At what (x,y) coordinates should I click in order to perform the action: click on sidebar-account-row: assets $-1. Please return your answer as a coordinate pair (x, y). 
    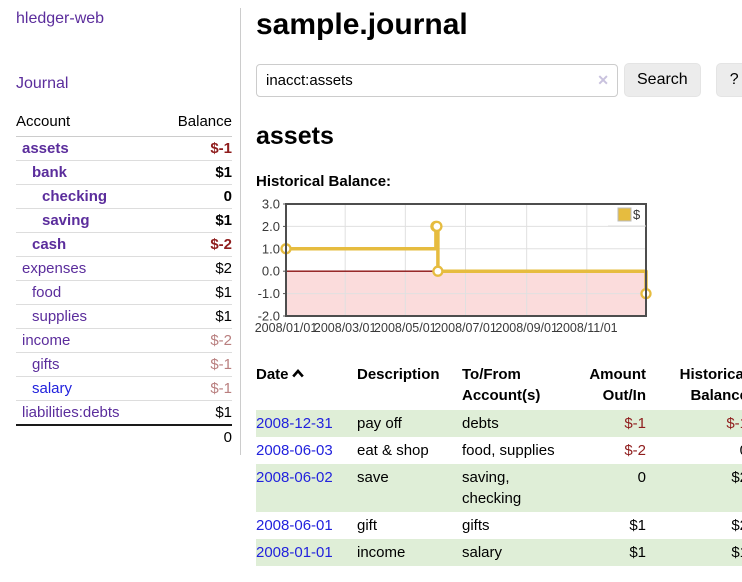
    Looking at the image, I should click on (124, 149).